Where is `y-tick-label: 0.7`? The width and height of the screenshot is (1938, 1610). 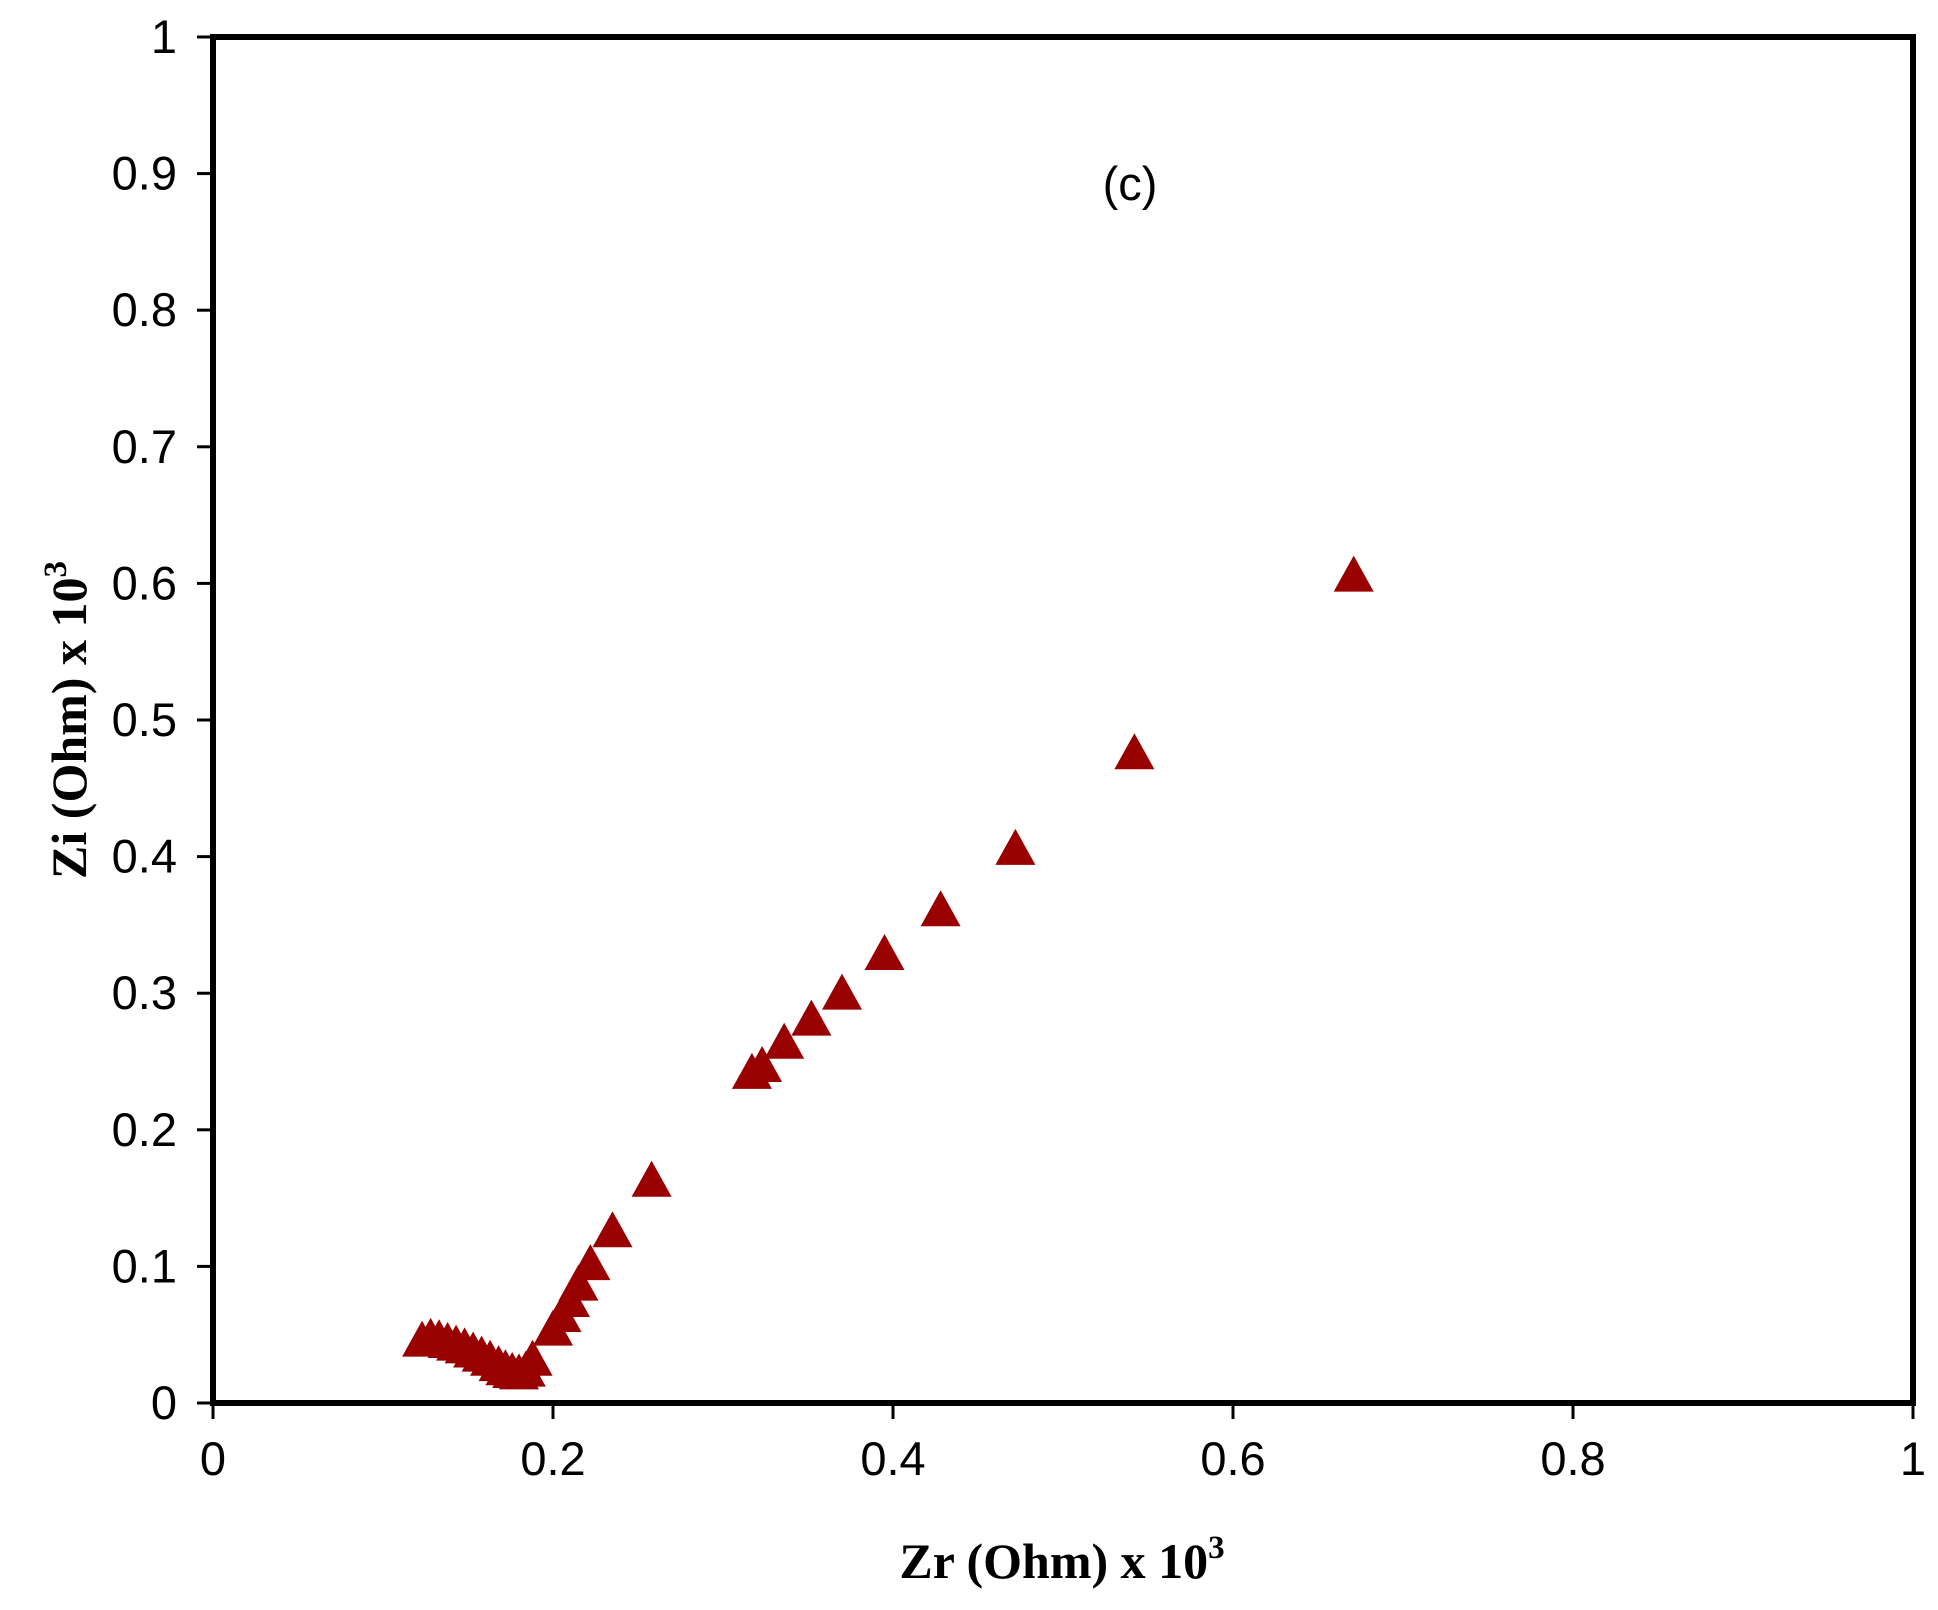
y-tick-label: 0.7 is located at coordinates (144, 446).